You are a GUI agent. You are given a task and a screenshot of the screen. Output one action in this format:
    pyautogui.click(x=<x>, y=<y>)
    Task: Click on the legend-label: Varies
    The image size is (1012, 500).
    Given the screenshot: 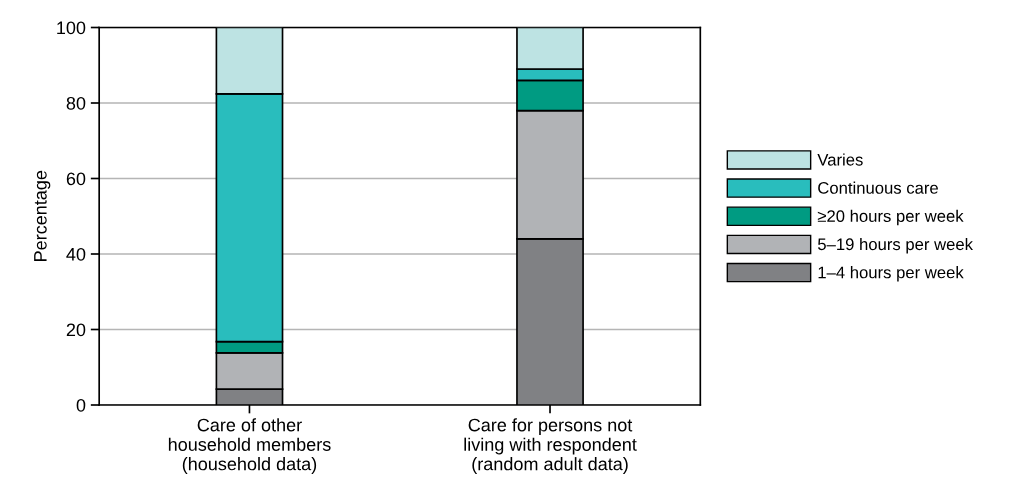 What is the action you would take?
    pyautogui.click(x=840, y=159)
    